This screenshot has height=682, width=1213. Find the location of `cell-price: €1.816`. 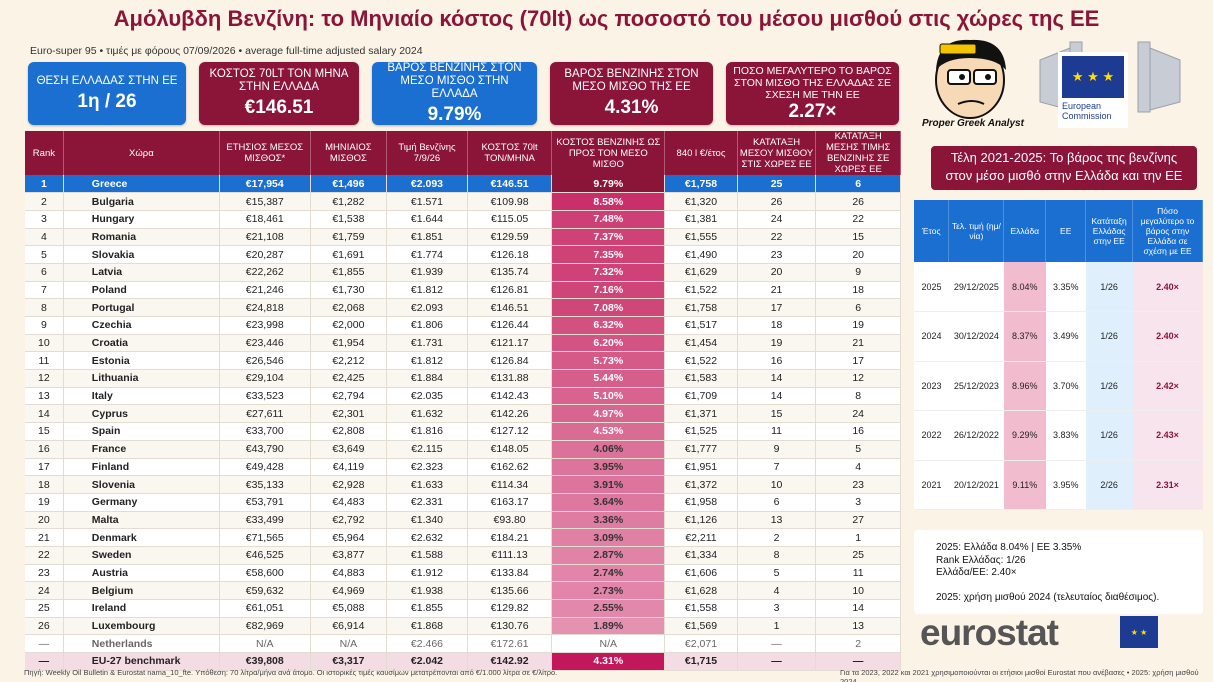

cell-price: €1.816 is located at coordinates (427, 431).